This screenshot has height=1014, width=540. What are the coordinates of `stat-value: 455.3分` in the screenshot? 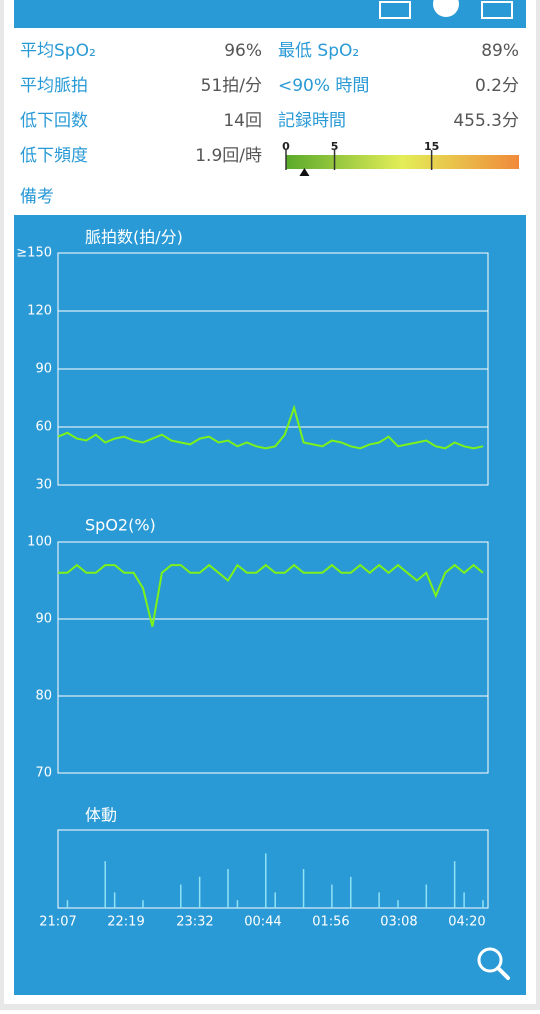 It's located at (486, 121).